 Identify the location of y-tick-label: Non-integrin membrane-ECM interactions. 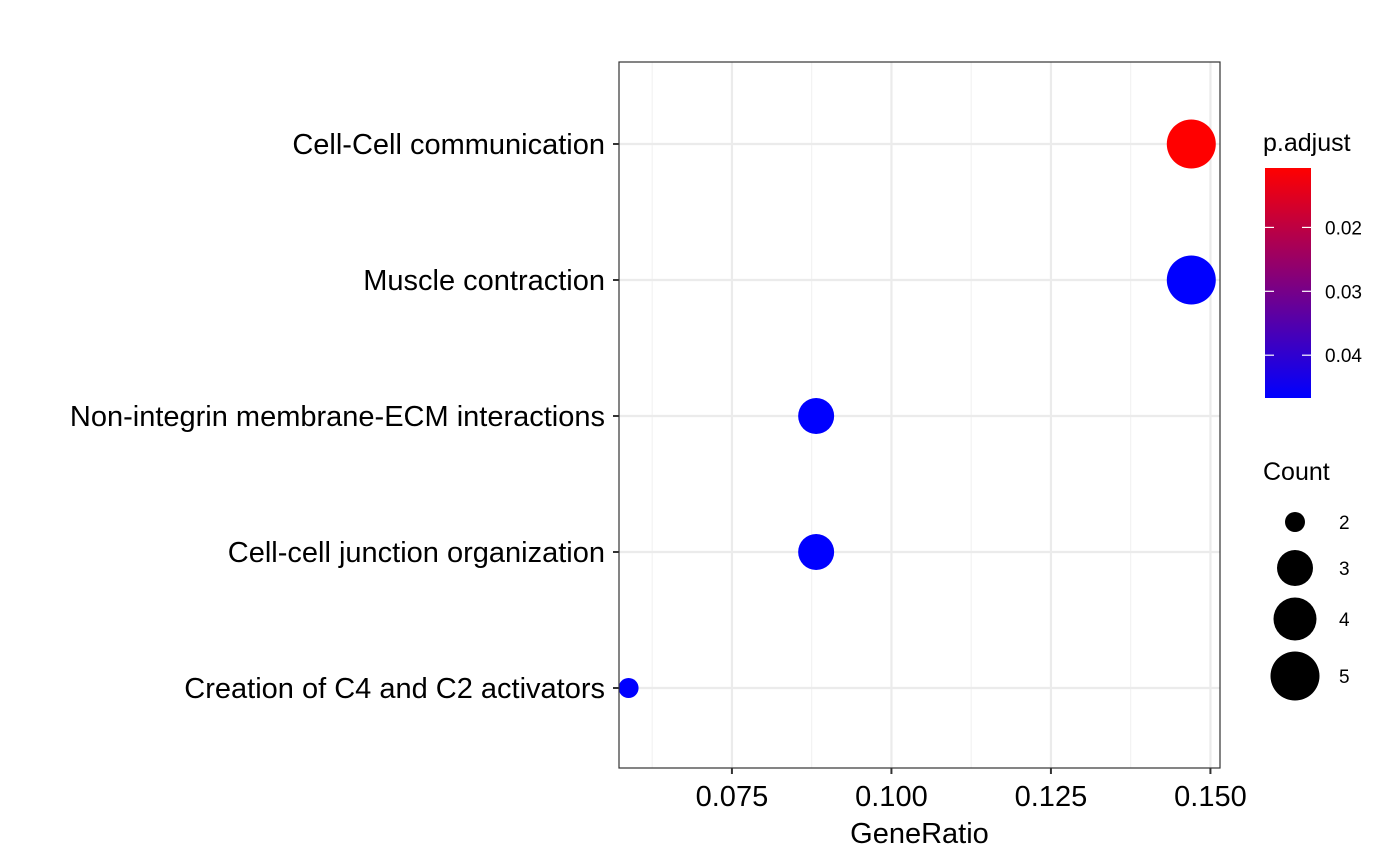
(337, 417).